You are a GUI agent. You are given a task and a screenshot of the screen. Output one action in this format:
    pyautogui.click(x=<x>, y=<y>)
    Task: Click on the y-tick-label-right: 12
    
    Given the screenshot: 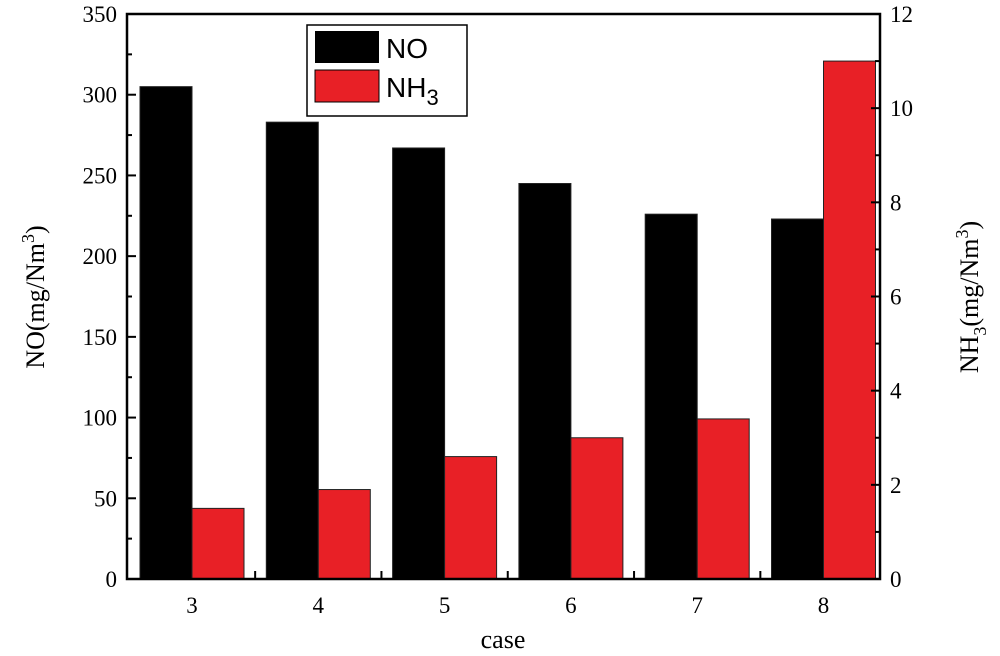 What is the action you would take?
    pyautogui.click(x=901, y=14)
    